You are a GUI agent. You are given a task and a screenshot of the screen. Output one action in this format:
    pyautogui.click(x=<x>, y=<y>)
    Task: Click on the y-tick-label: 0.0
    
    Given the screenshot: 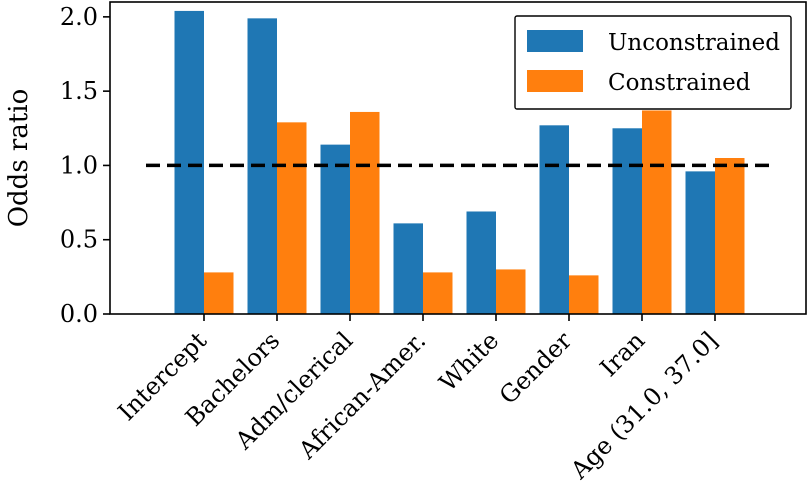 What is the action you would take?
    pyautogui.click(x=79, y=314)
    